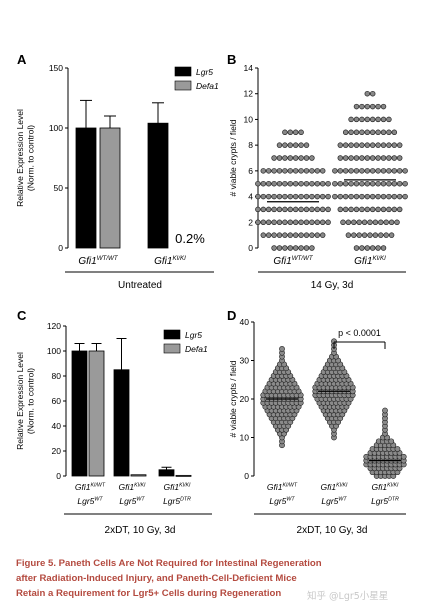  I want to click on group-label: Untreated, so click(140, 285).